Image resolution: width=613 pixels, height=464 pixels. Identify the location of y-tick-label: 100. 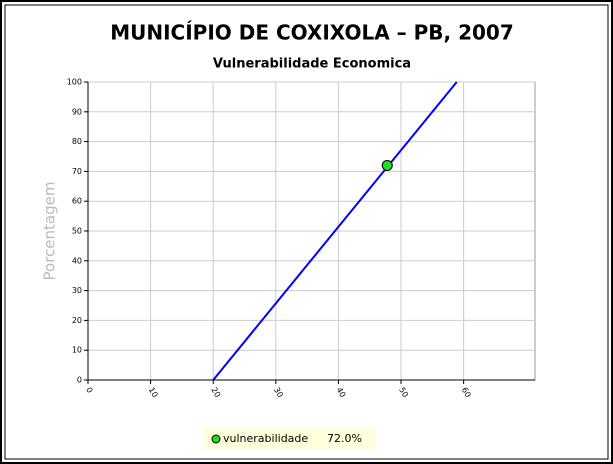
(74, 82).